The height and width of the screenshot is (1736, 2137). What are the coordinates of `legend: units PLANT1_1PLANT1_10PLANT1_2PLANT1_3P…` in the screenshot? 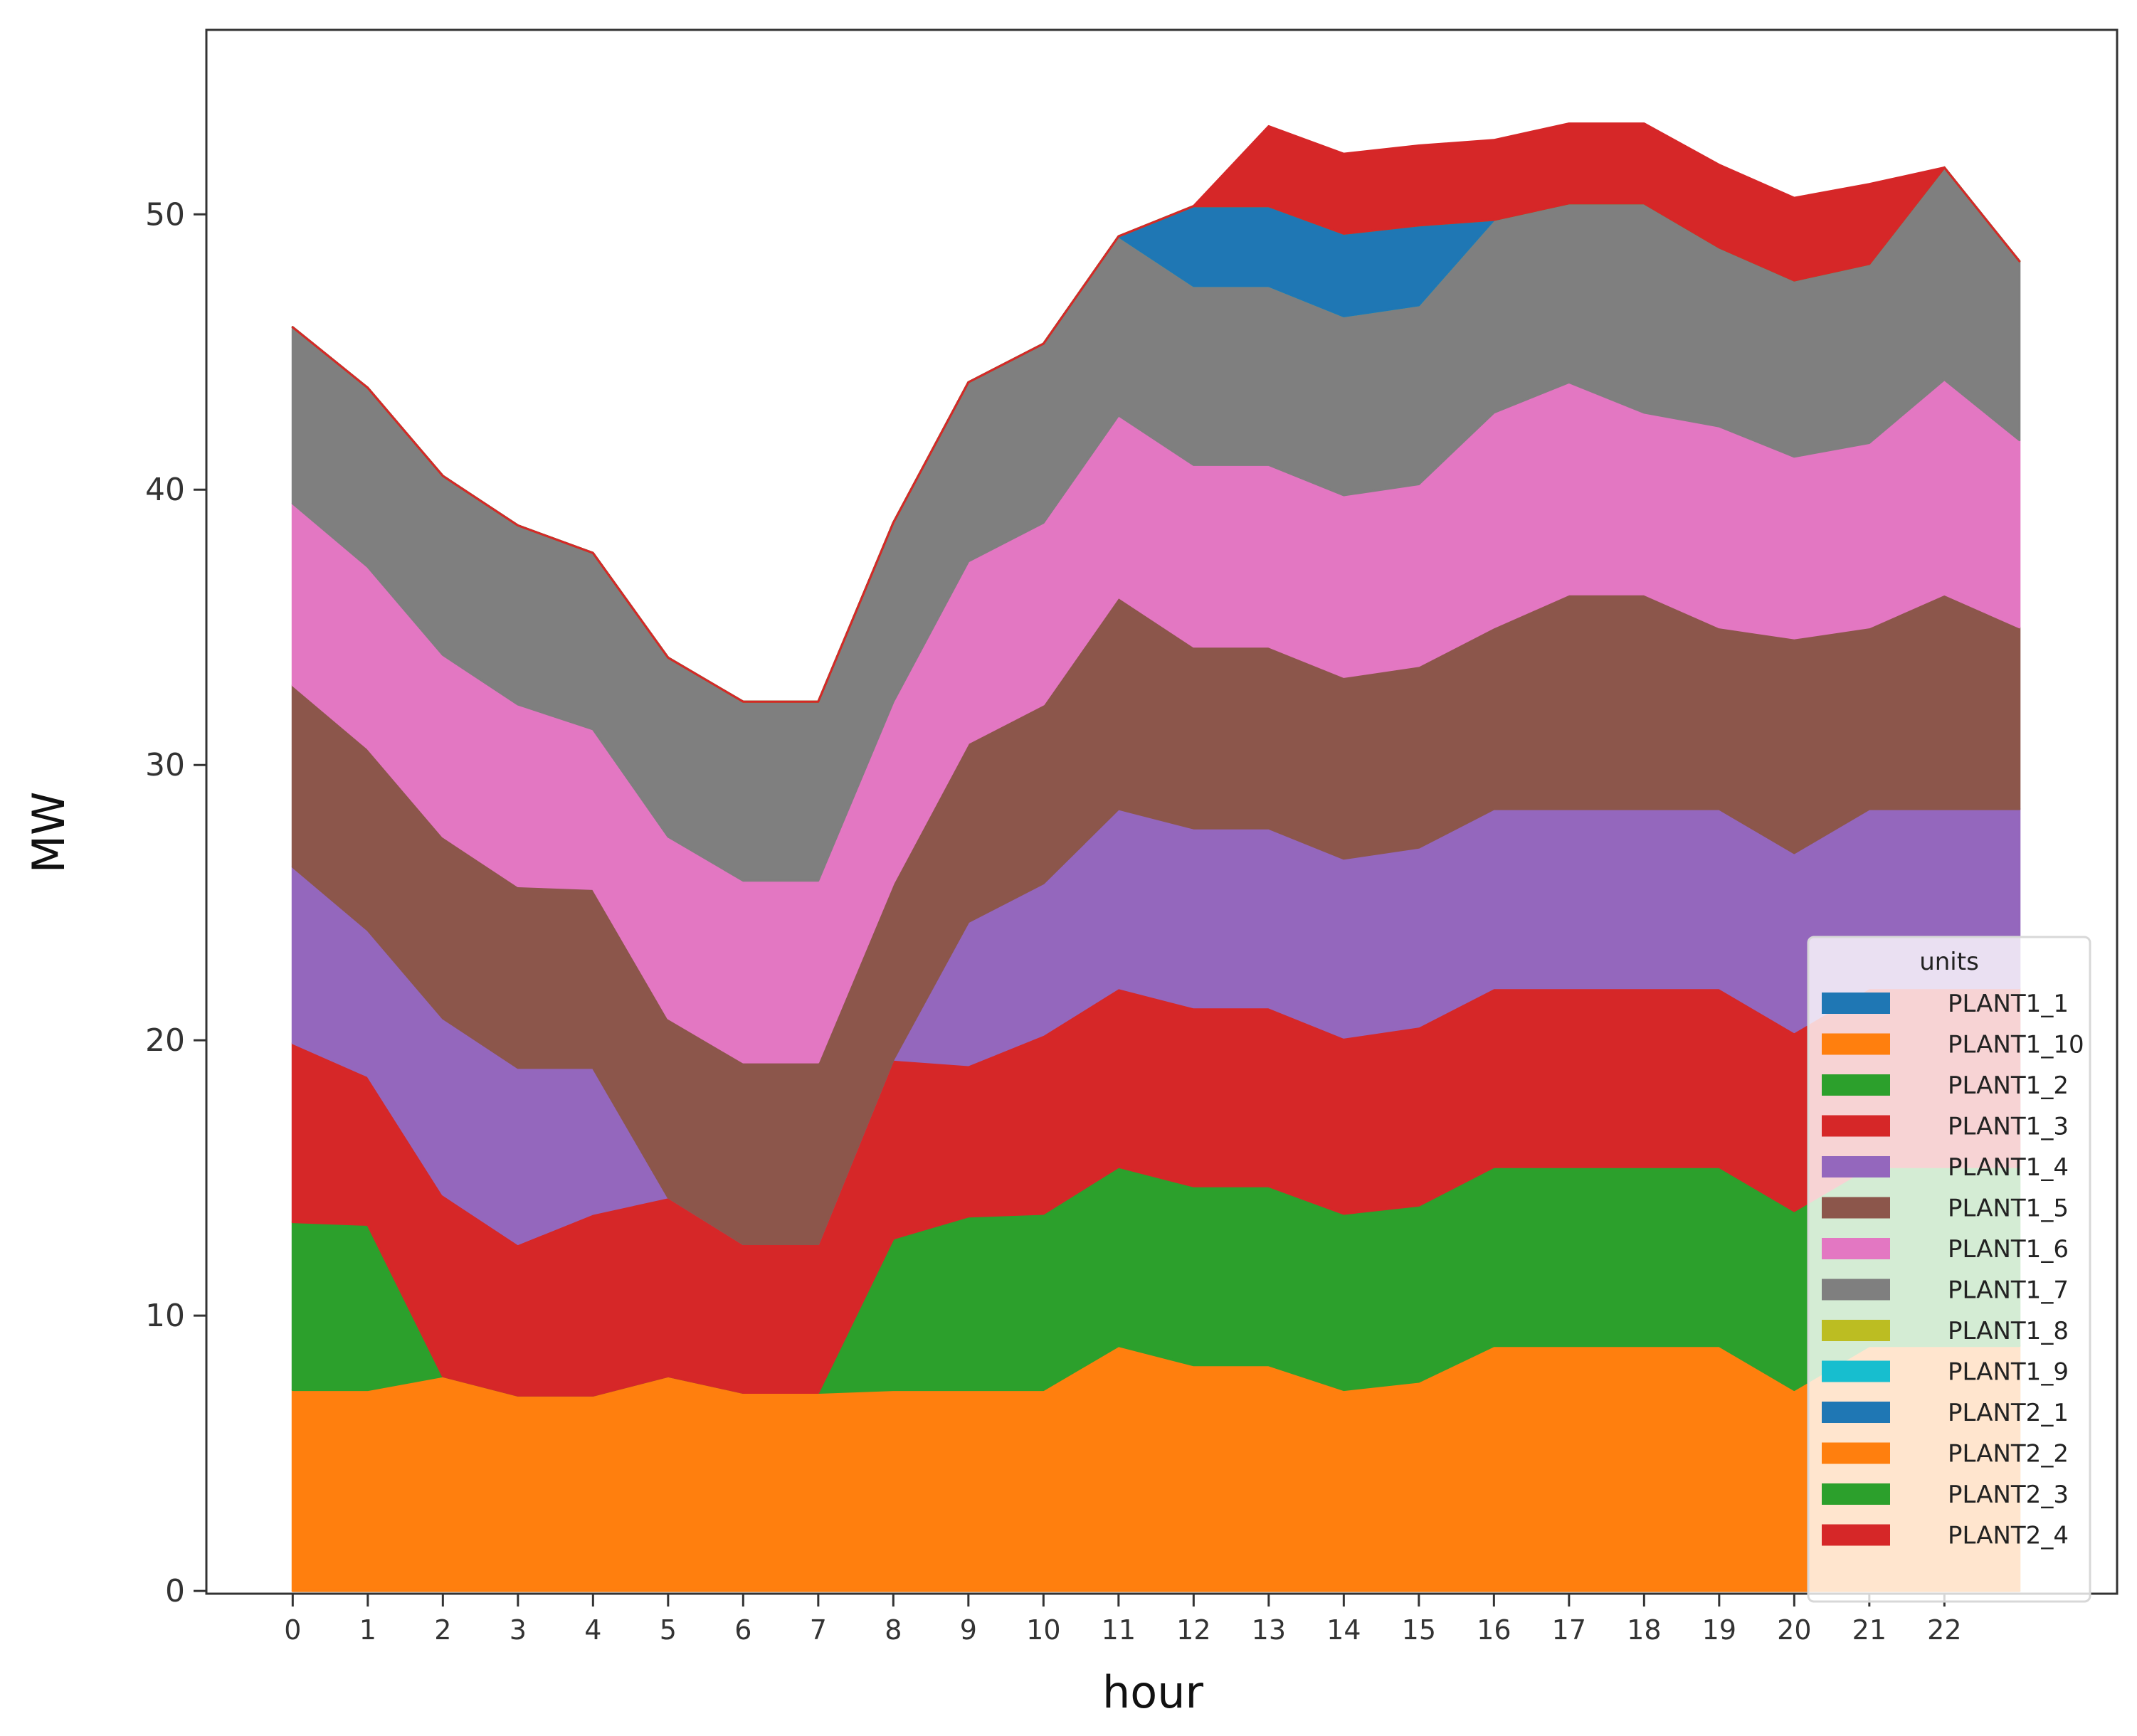 It's located at (1949, 1269).